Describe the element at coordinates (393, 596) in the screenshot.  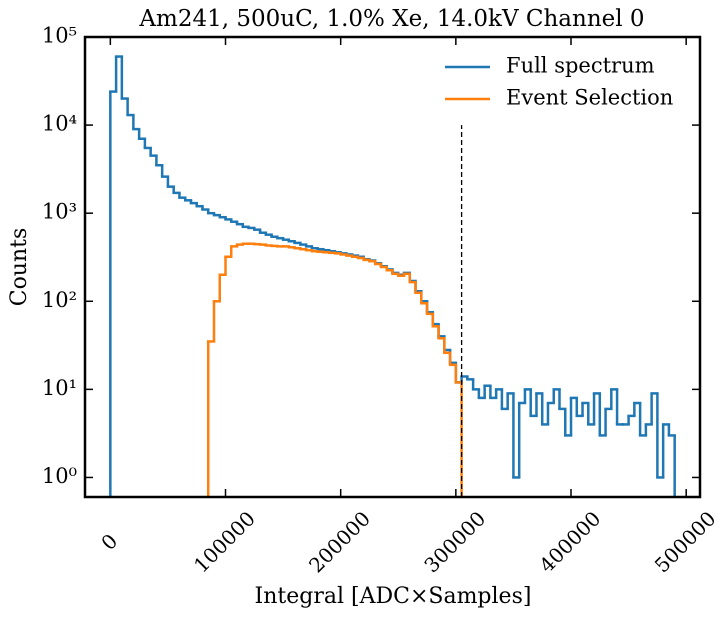
I see `x-axis-label: Integral [ADC×Samples]` at that location.